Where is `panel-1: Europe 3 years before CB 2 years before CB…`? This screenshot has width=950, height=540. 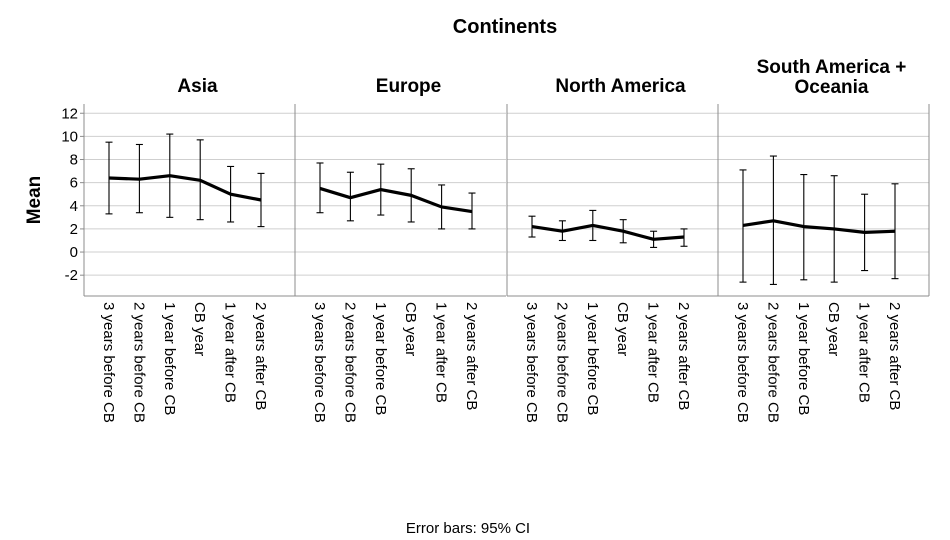 panel-1: Europe 3 years before CB 2 years before CB… is located at coordinates (400, 249).